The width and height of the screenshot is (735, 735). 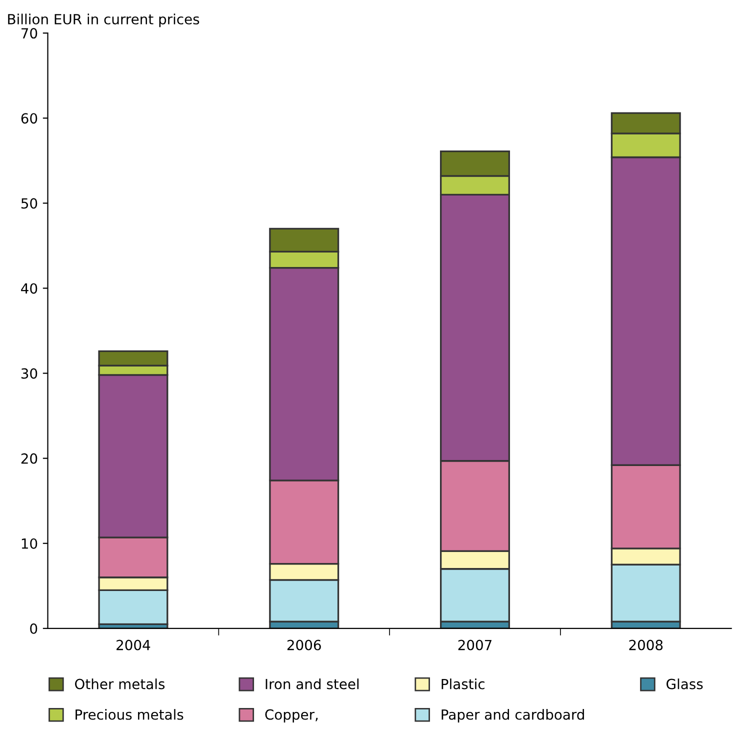 What do you see at coordinates (29, 203) in the screenshot?
I see `y-tick-label: 50` at bounding box center [29, 203].